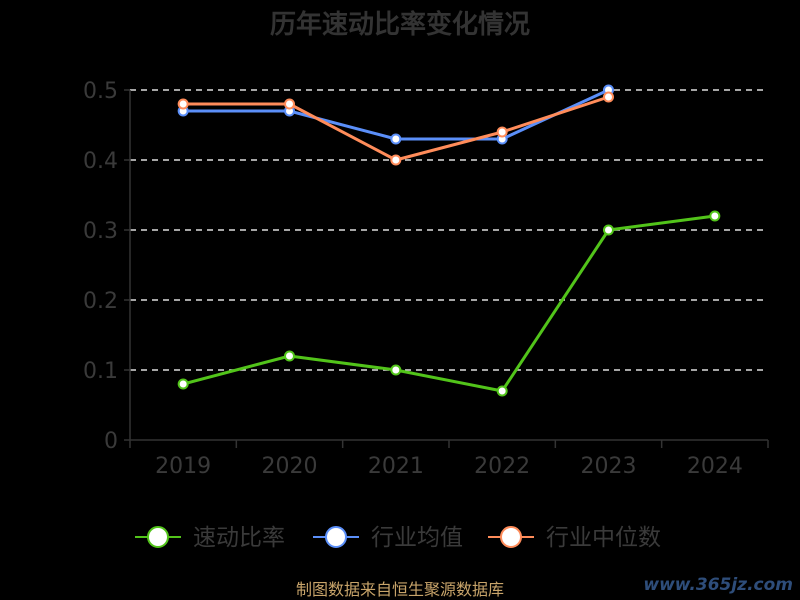 The width and height of the screenshot is (800, 600). Describe the element at coordinates (396, 466) in the screenshot. I see `x-tick-label: 2021` at that location.